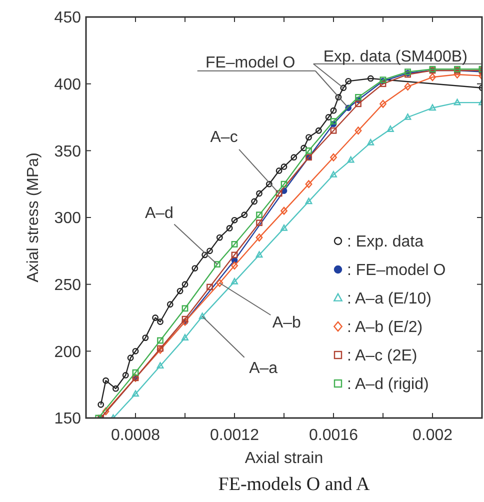 This screenshot has height=502, width=484. I want to click on legend-label: : A–b (E/2), so click(385, 327).